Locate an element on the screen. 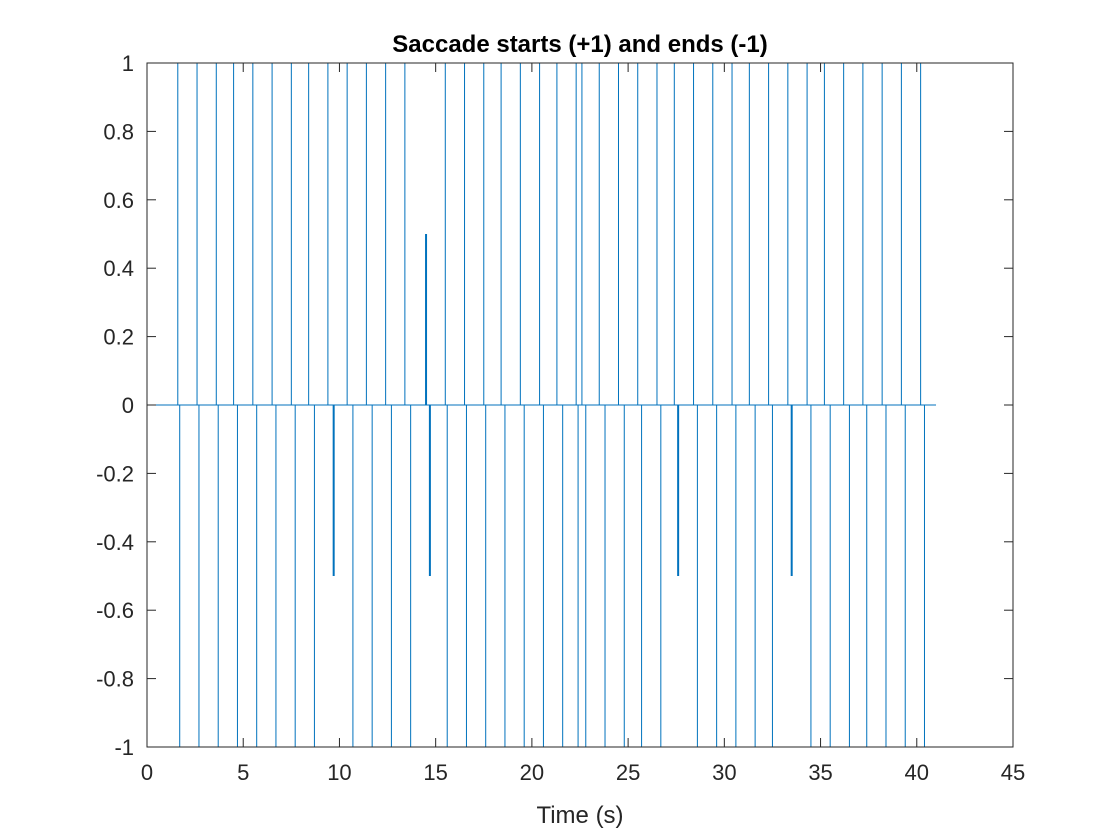  y-tick-label: 0.6 is located at coordinates (118, 200).